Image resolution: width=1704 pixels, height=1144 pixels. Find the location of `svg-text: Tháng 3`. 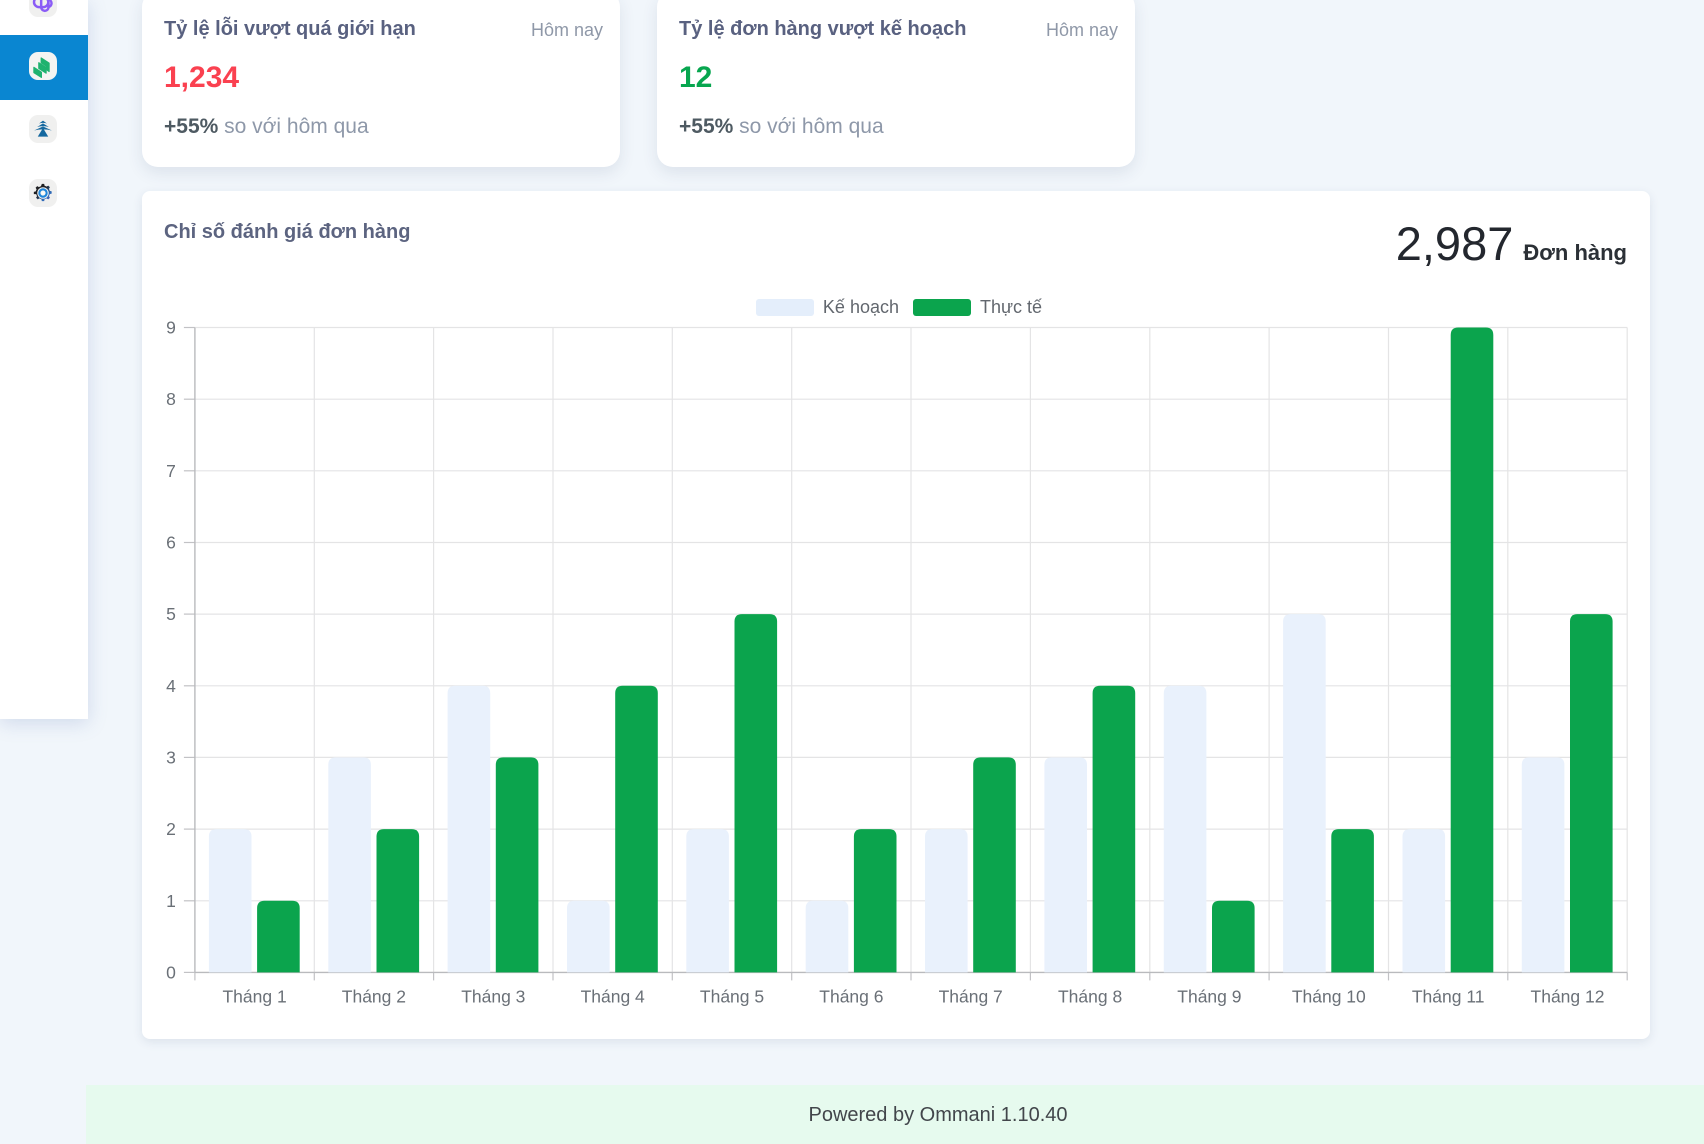

svg-text: Tháng 3 is located at coordinates (493, 997).